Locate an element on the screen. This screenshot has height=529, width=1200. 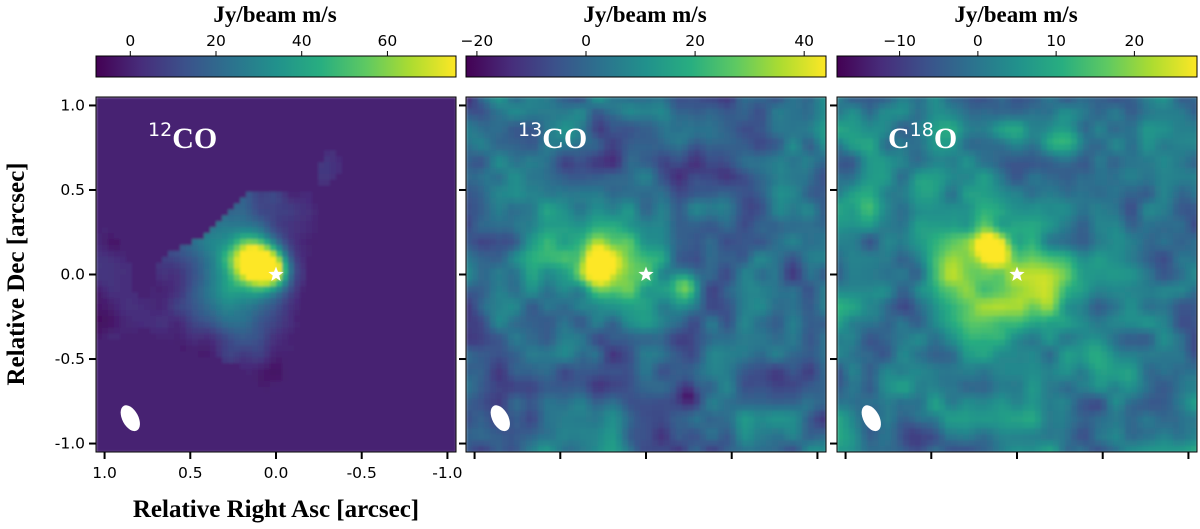
x-tick-label: 0.0 is located at coordinates (276, 473).